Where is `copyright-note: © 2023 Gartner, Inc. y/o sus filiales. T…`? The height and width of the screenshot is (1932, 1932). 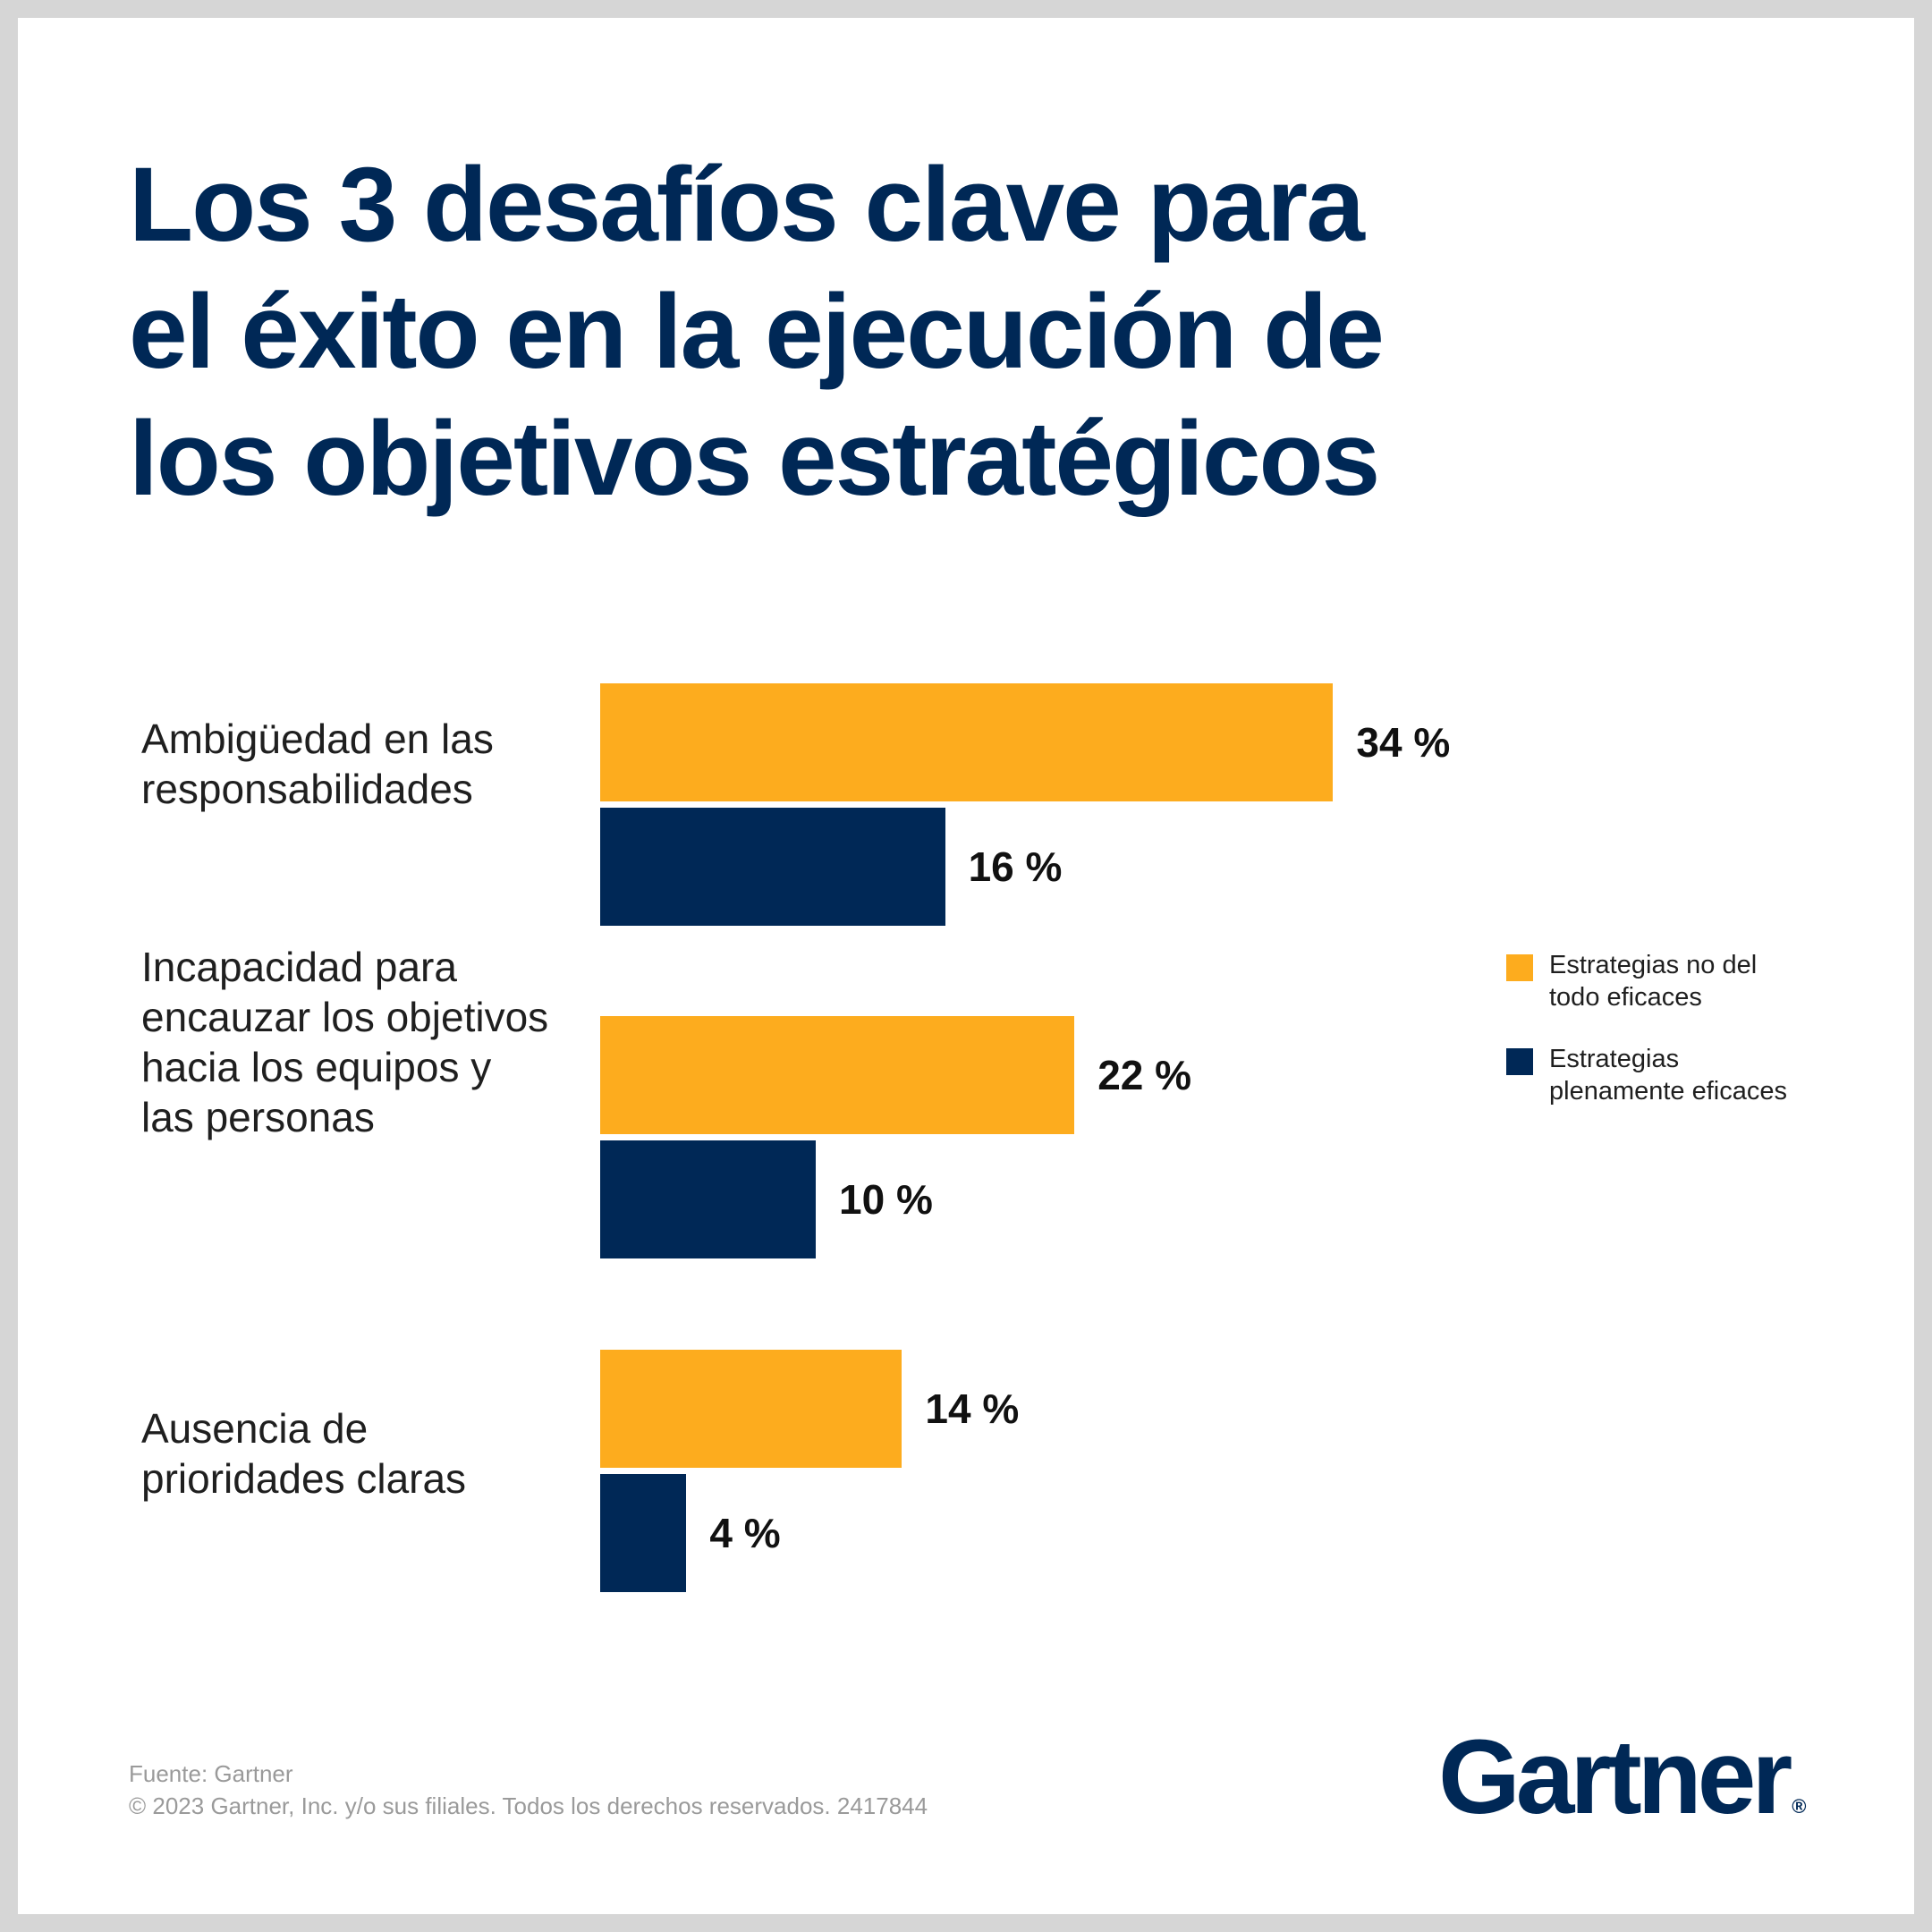 copyright-note: © 2023 Gartner, Inc. y/o sus filiales. T… is located at coordinates (528, 1805).